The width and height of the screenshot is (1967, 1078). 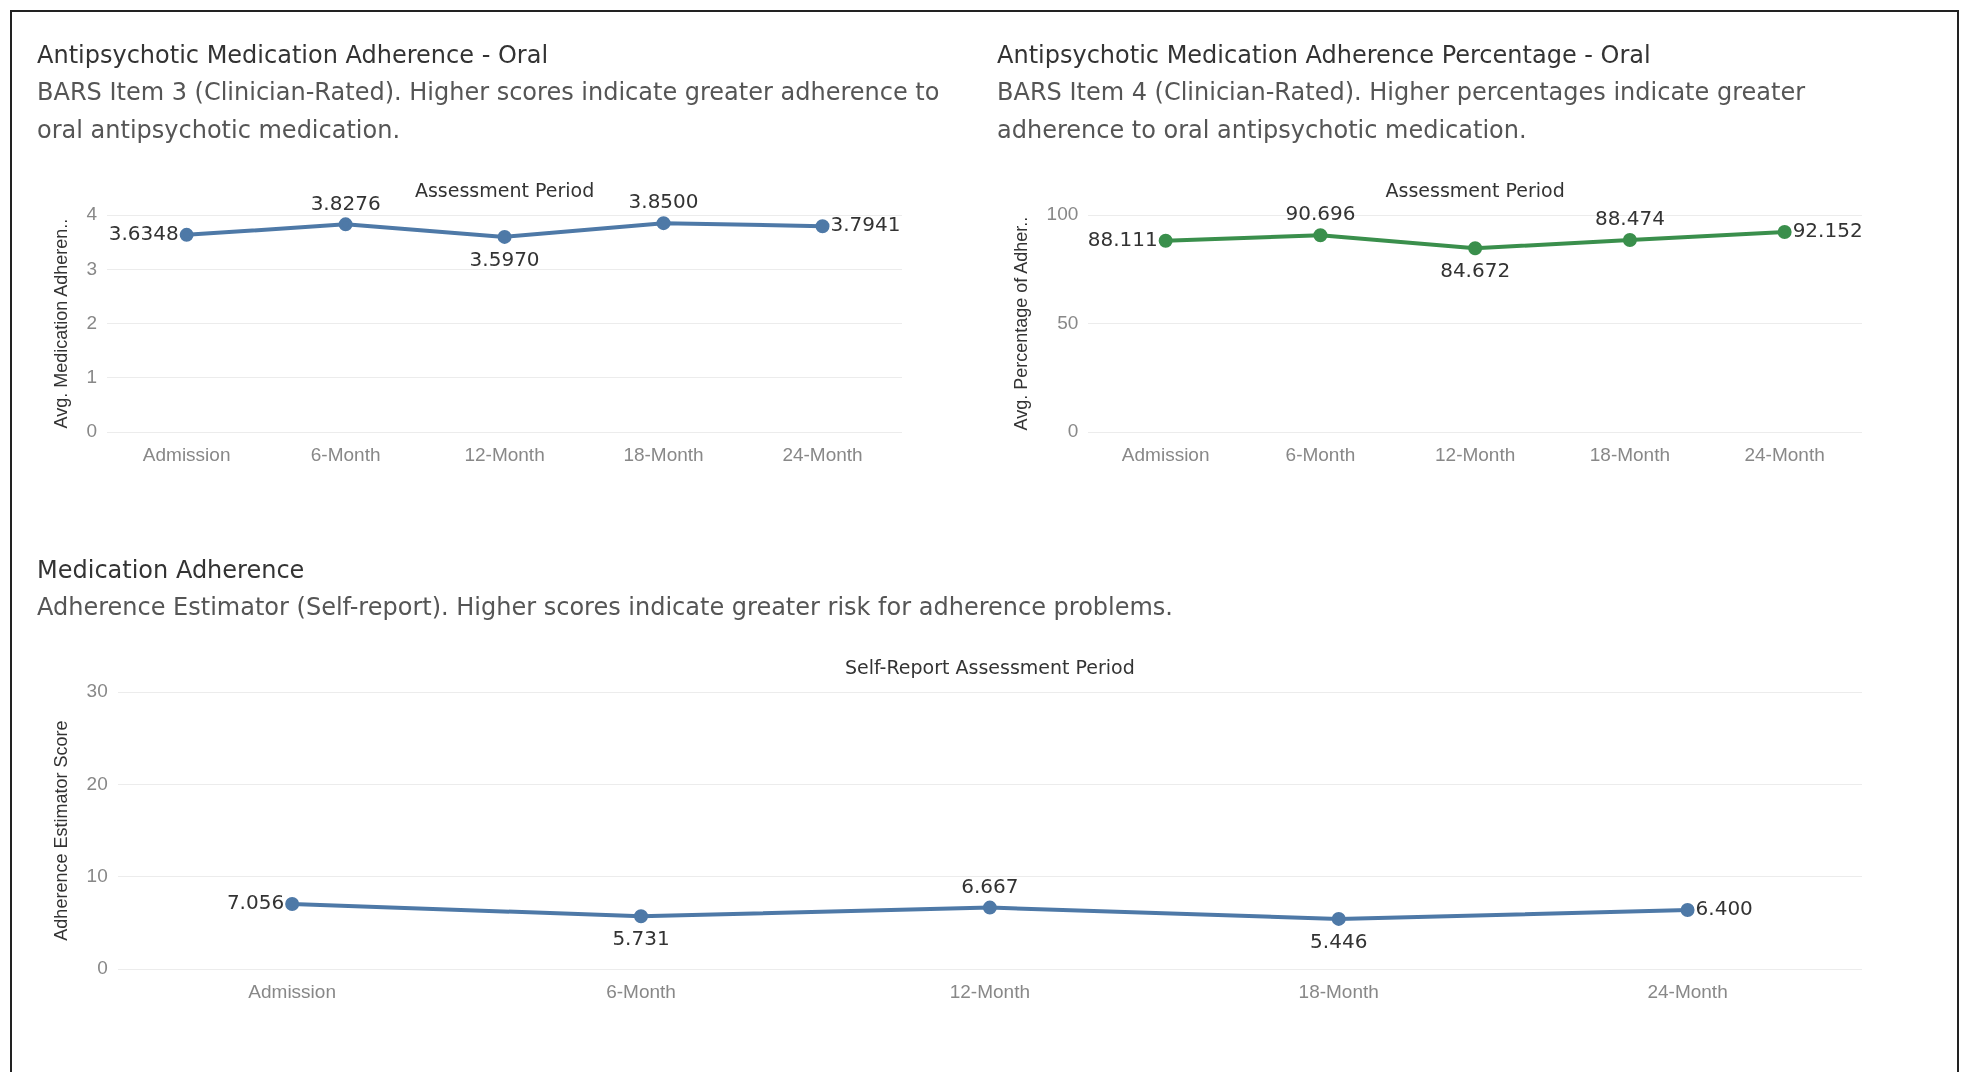 I want to click on data-label: 3.8500, so click(x=663, y=201).